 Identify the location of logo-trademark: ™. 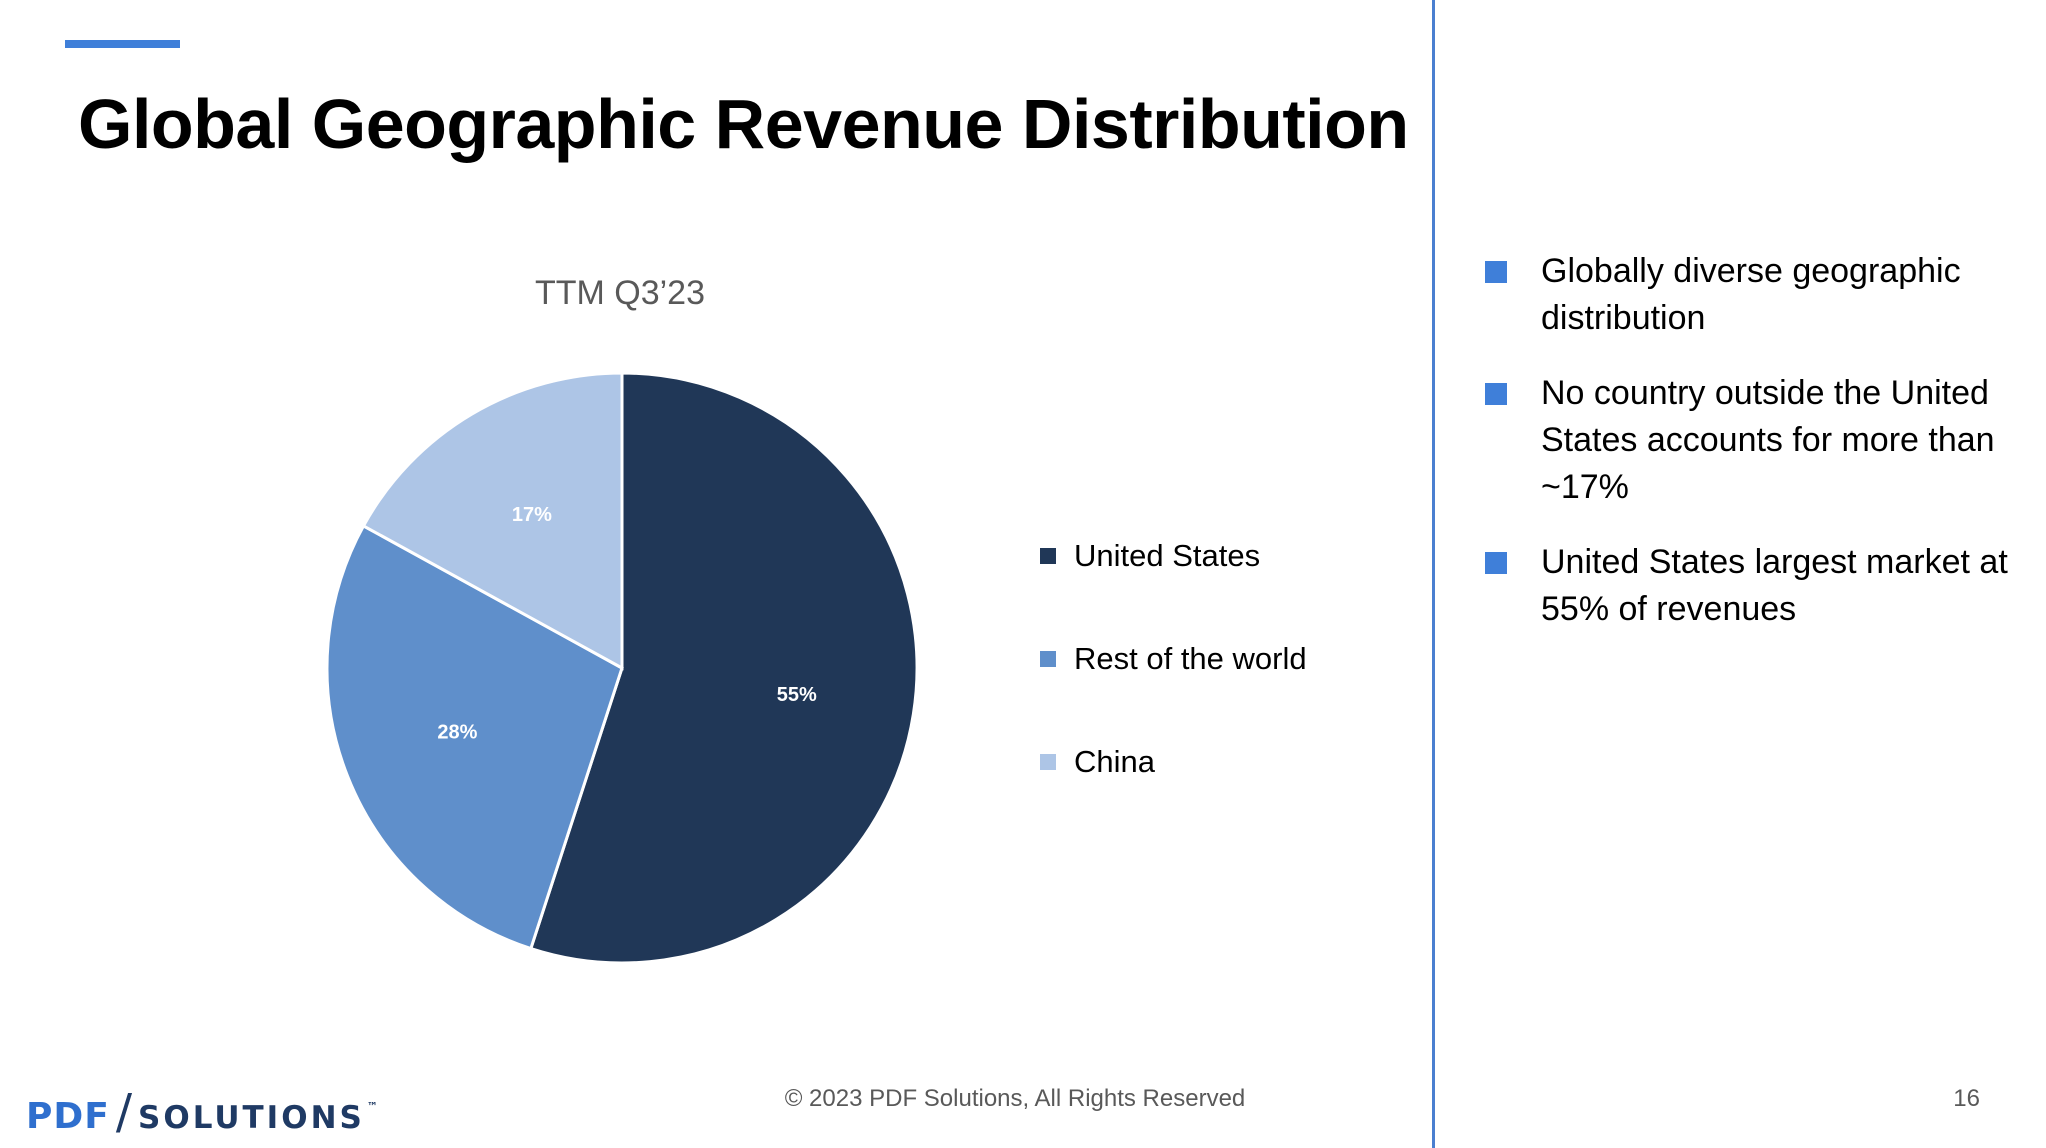
(372, 1106).